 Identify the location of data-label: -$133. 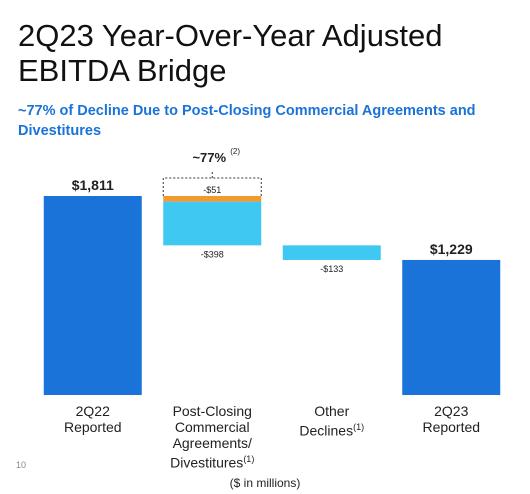
(331, 269).